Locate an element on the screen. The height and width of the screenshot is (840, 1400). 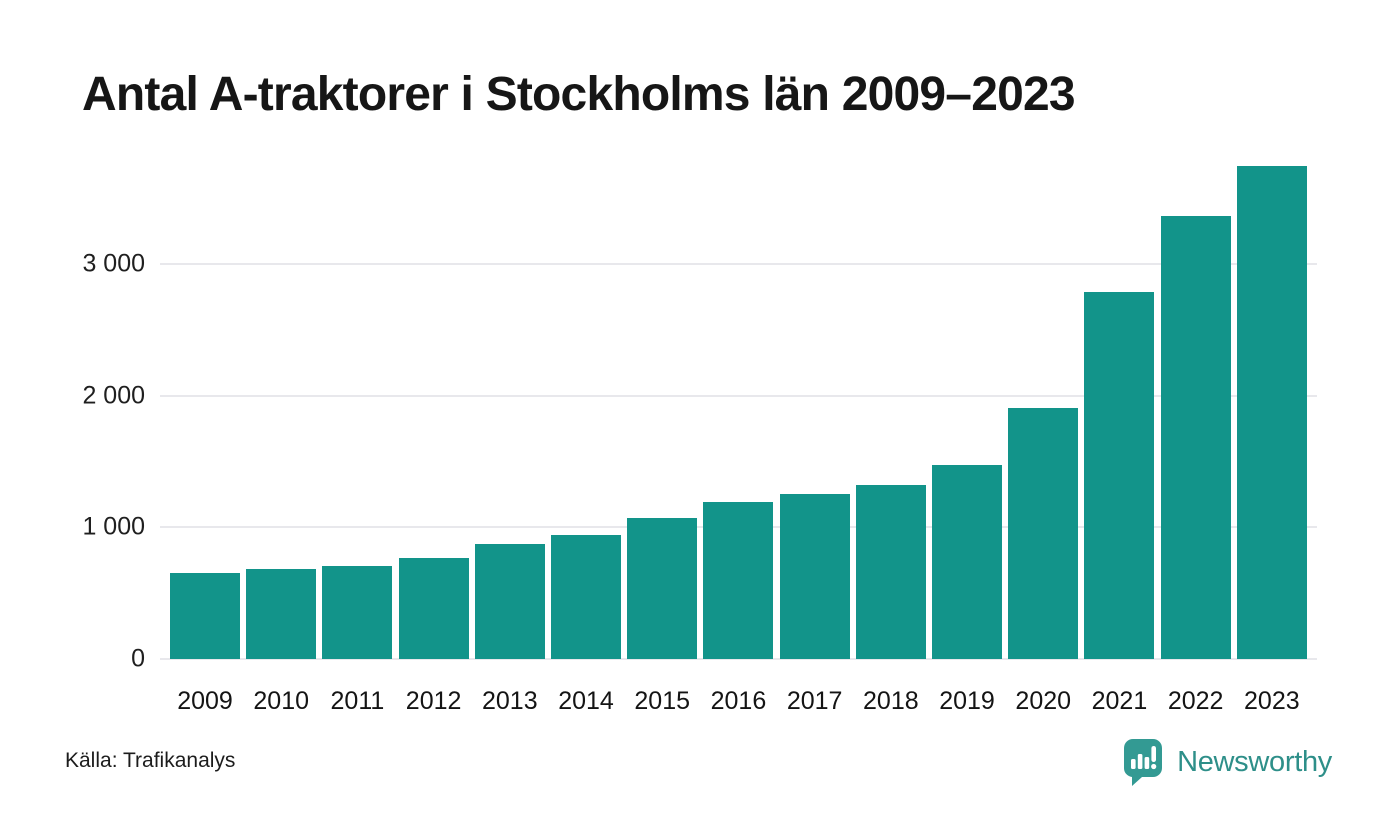
bar-2019 is located at coordinates (967, 562).